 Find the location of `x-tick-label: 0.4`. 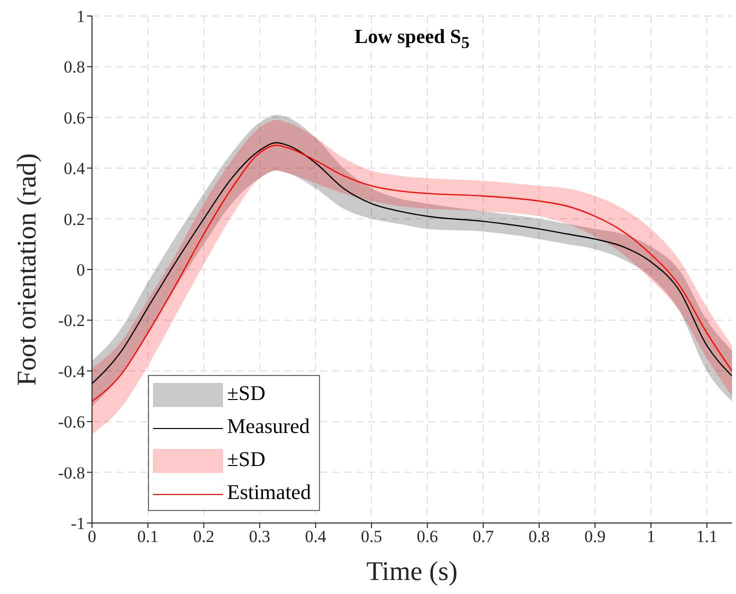

x-tick-label: 0.4 is located at coordinates (315, 536).